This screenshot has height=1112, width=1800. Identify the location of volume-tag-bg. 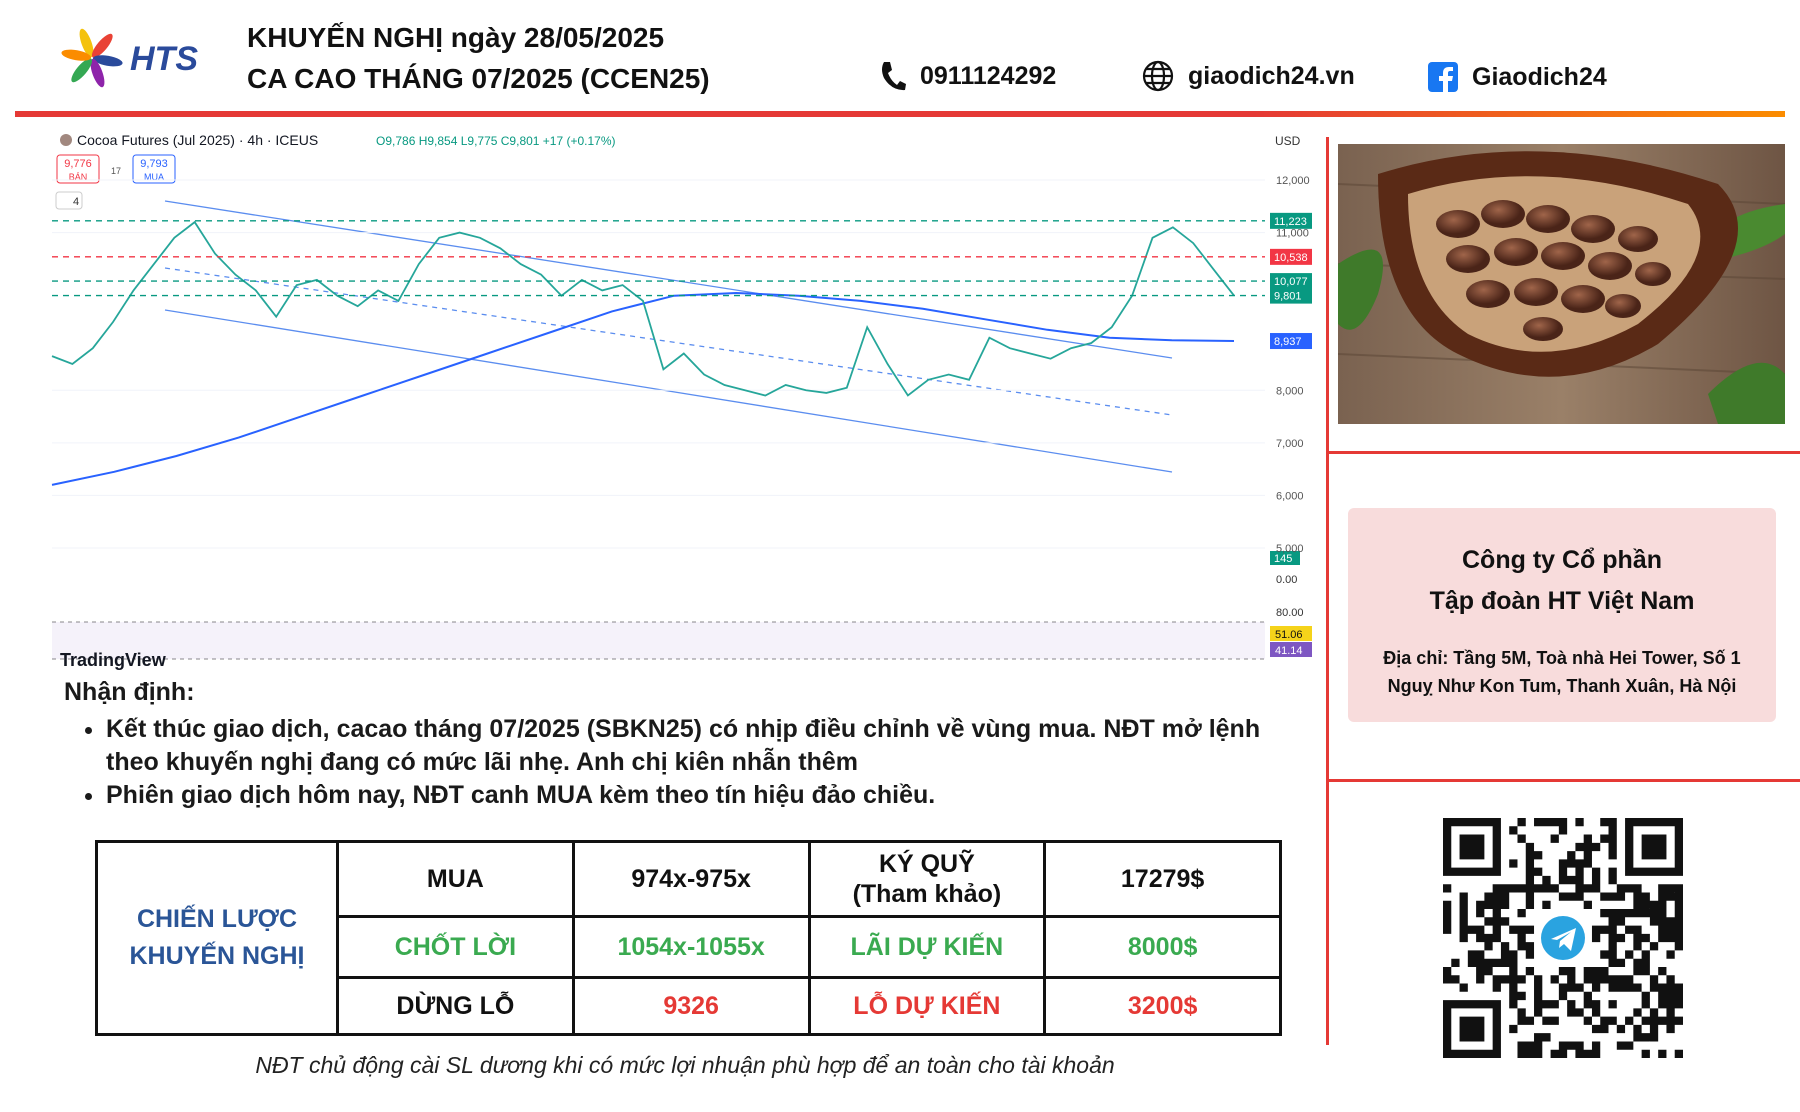
(1285, 558).